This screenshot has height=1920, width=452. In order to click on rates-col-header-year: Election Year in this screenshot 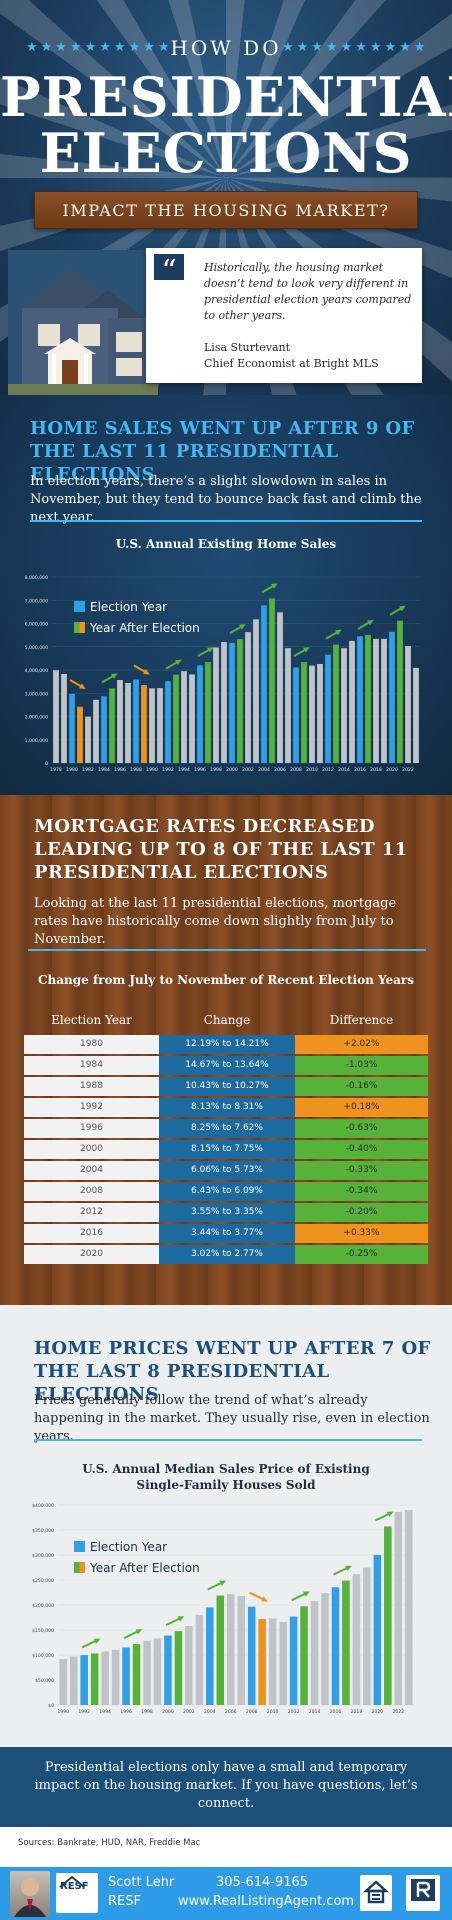, I will do `click(91, 1020)`.